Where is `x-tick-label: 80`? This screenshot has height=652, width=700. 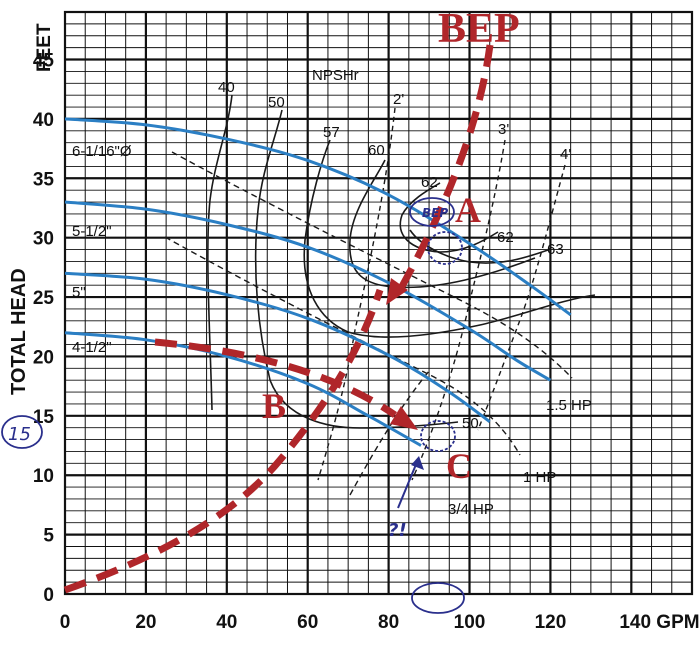 x-tick-label: 80 is located at coordinates (388, 622).